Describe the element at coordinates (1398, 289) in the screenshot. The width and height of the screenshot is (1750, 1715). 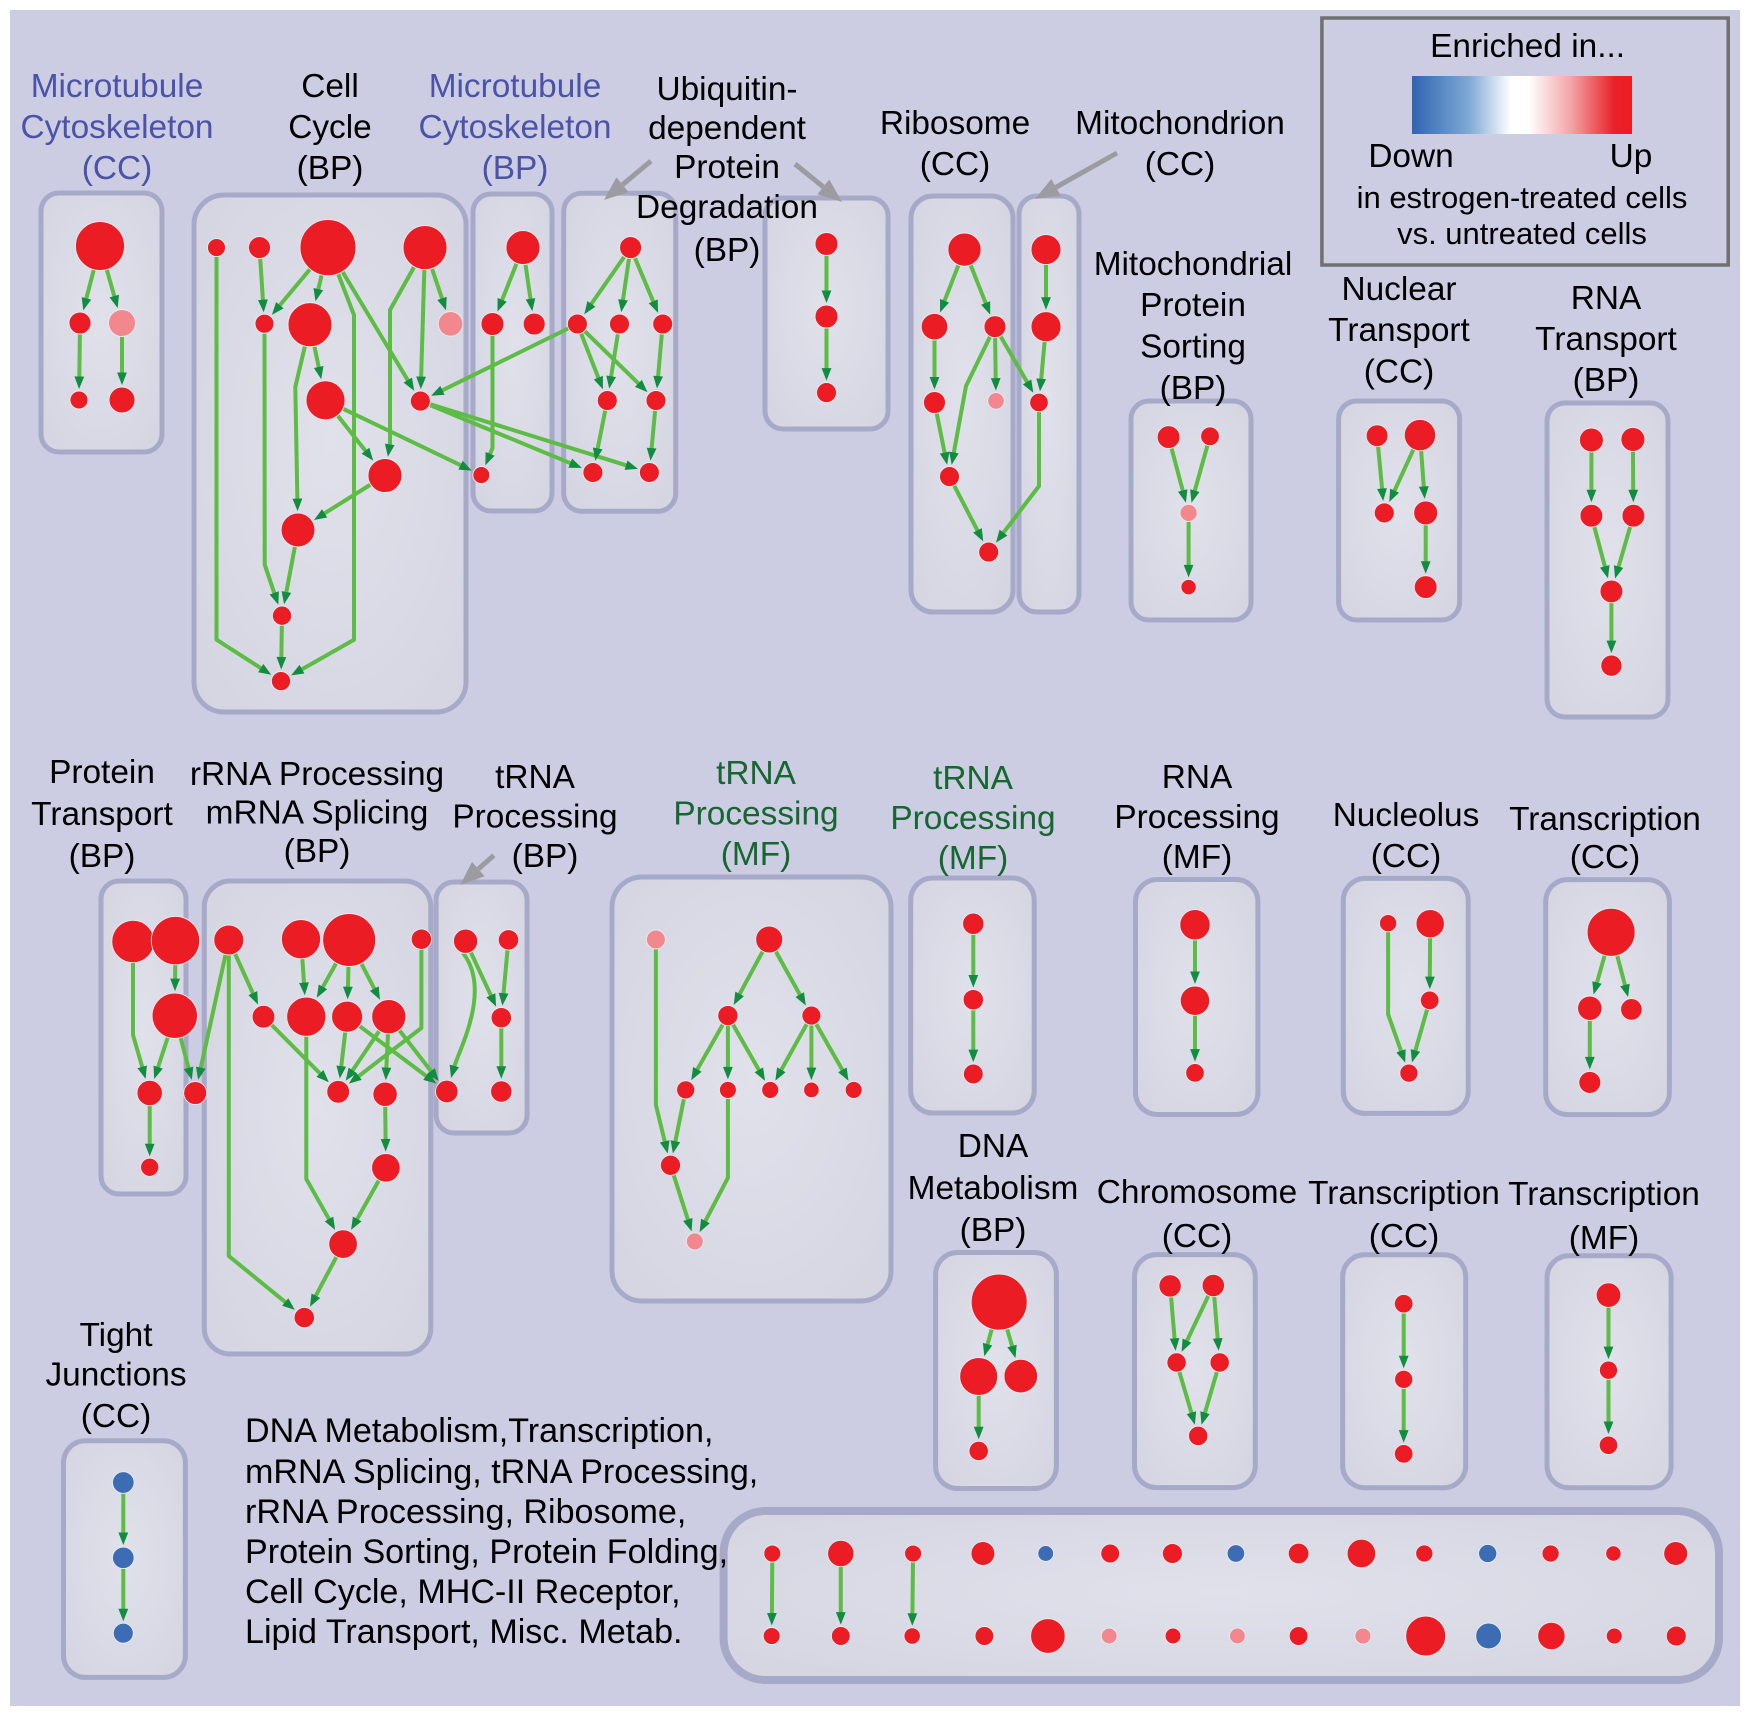
I see `svg-text: Nuclear` at that location.